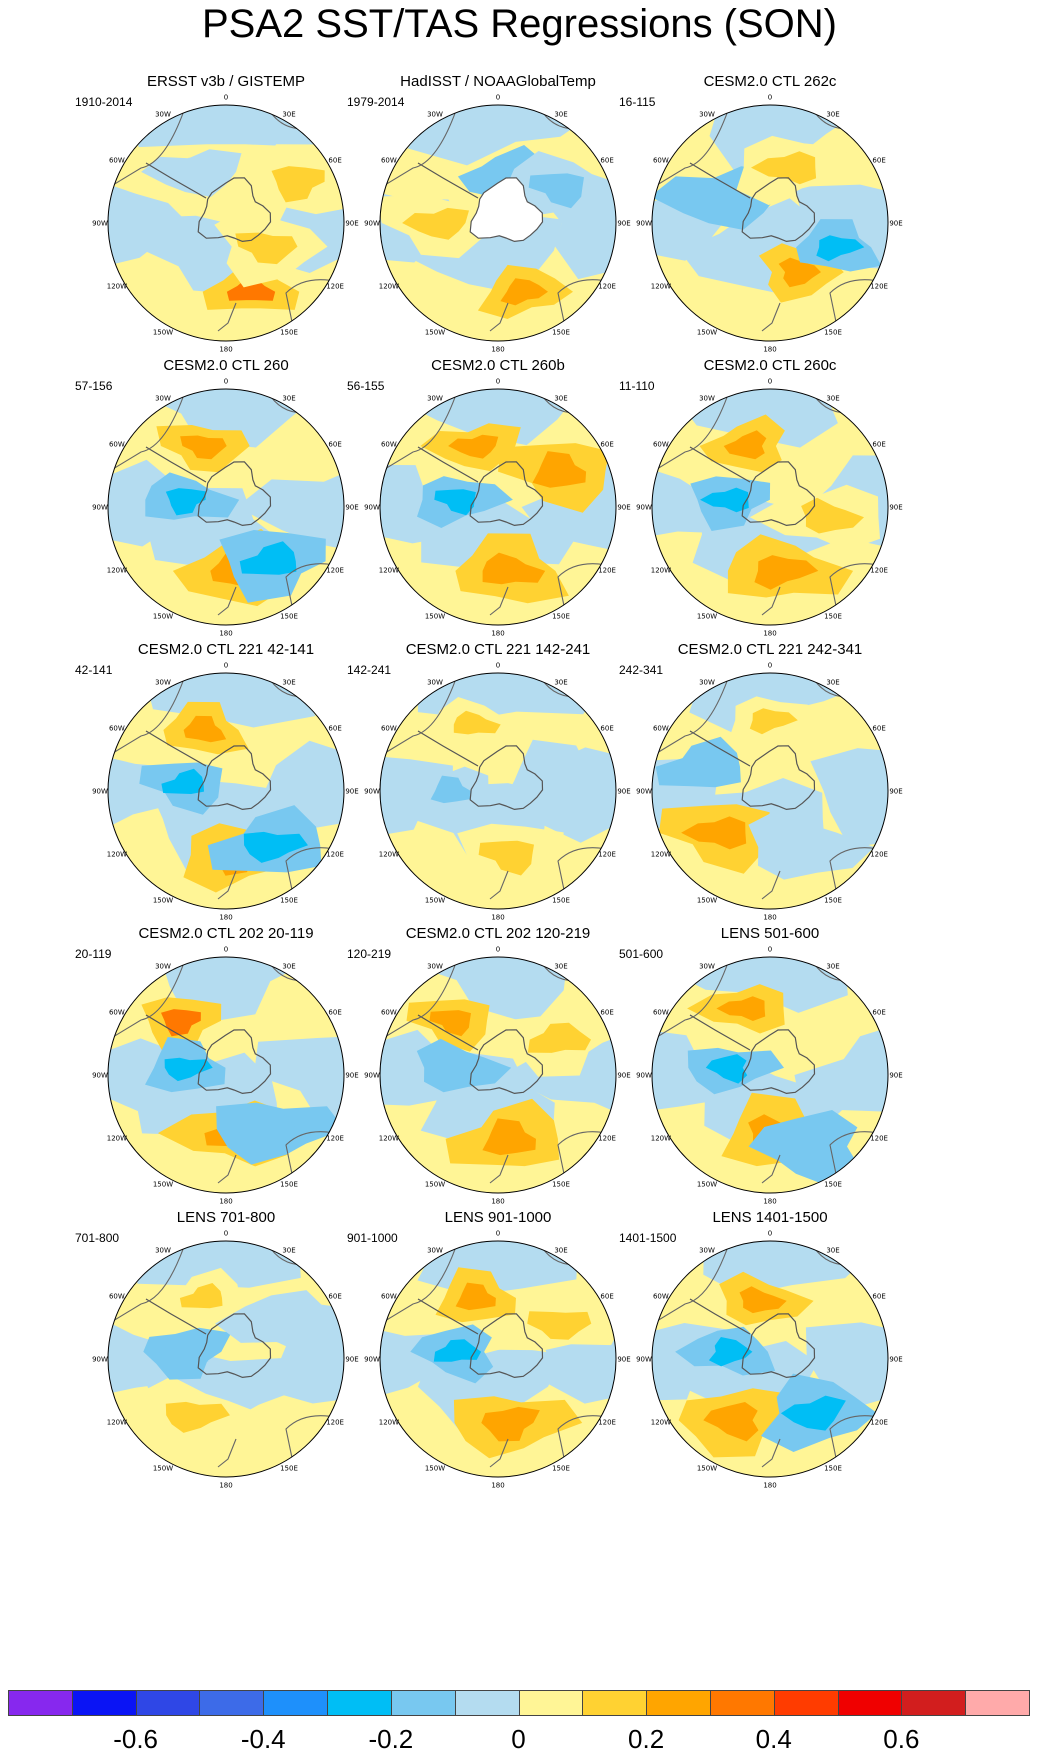 This screenshot has width=1039, height=1762. What do you see at coordinates (94, 386) in the screenshot?
I see `panel-years: 57-156` at bounding box center [94, 386].